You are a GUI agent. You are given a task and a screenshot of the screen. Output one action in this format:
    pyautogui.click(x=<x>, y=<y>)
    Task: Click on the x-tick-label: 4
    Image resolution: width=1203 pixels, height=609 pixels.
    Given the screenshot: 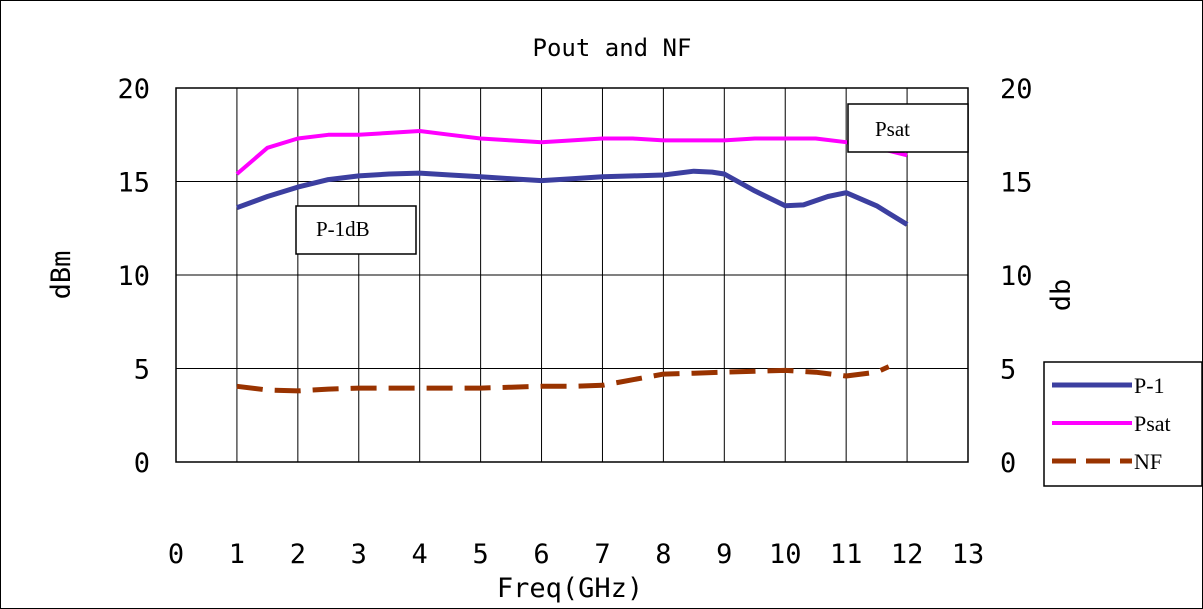 What is the action you would take?
    pyautogui.click(x=420, y=554)
    